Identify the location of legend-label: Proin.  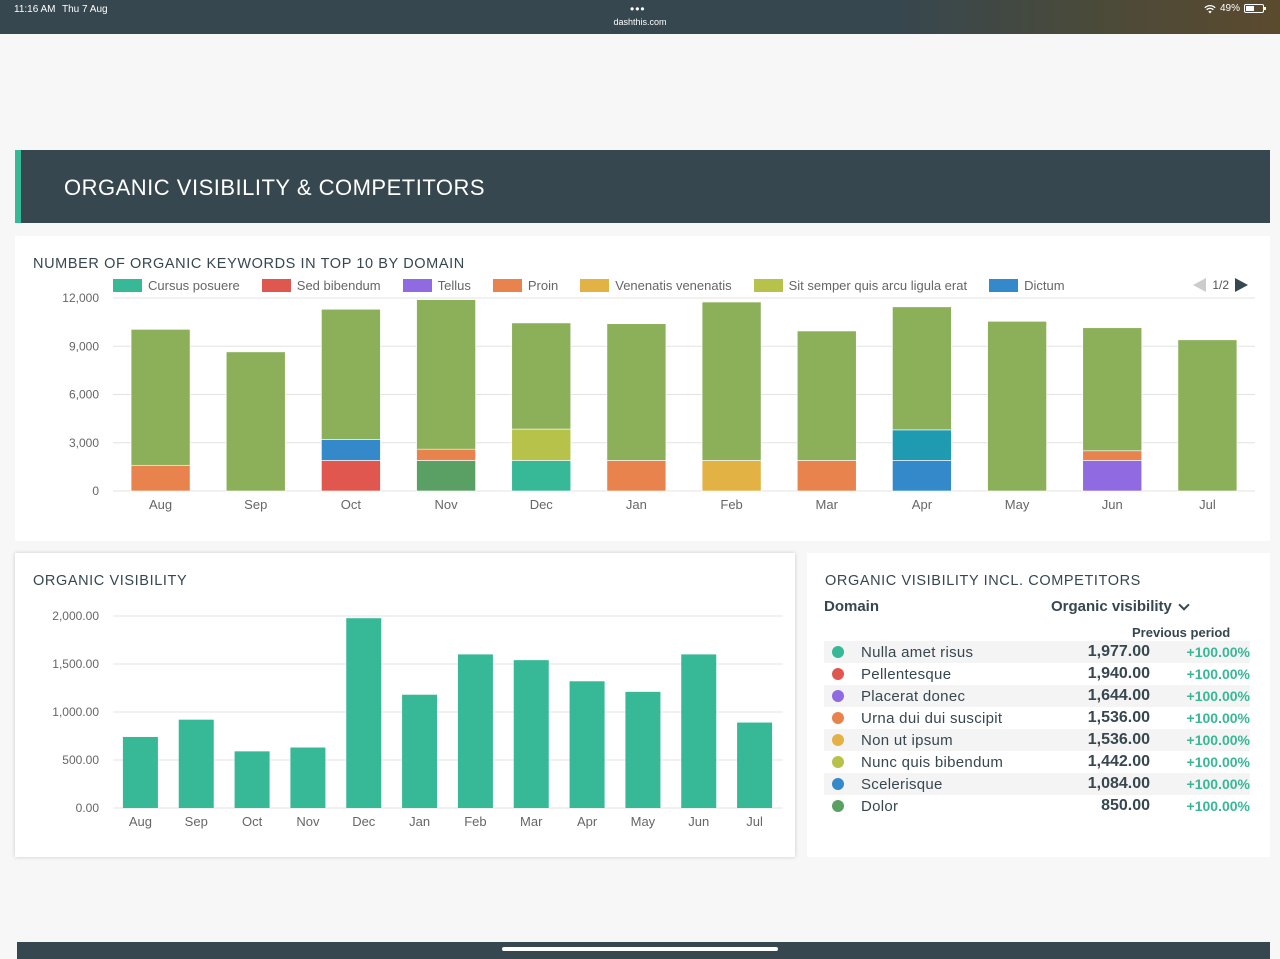
(543, 285).